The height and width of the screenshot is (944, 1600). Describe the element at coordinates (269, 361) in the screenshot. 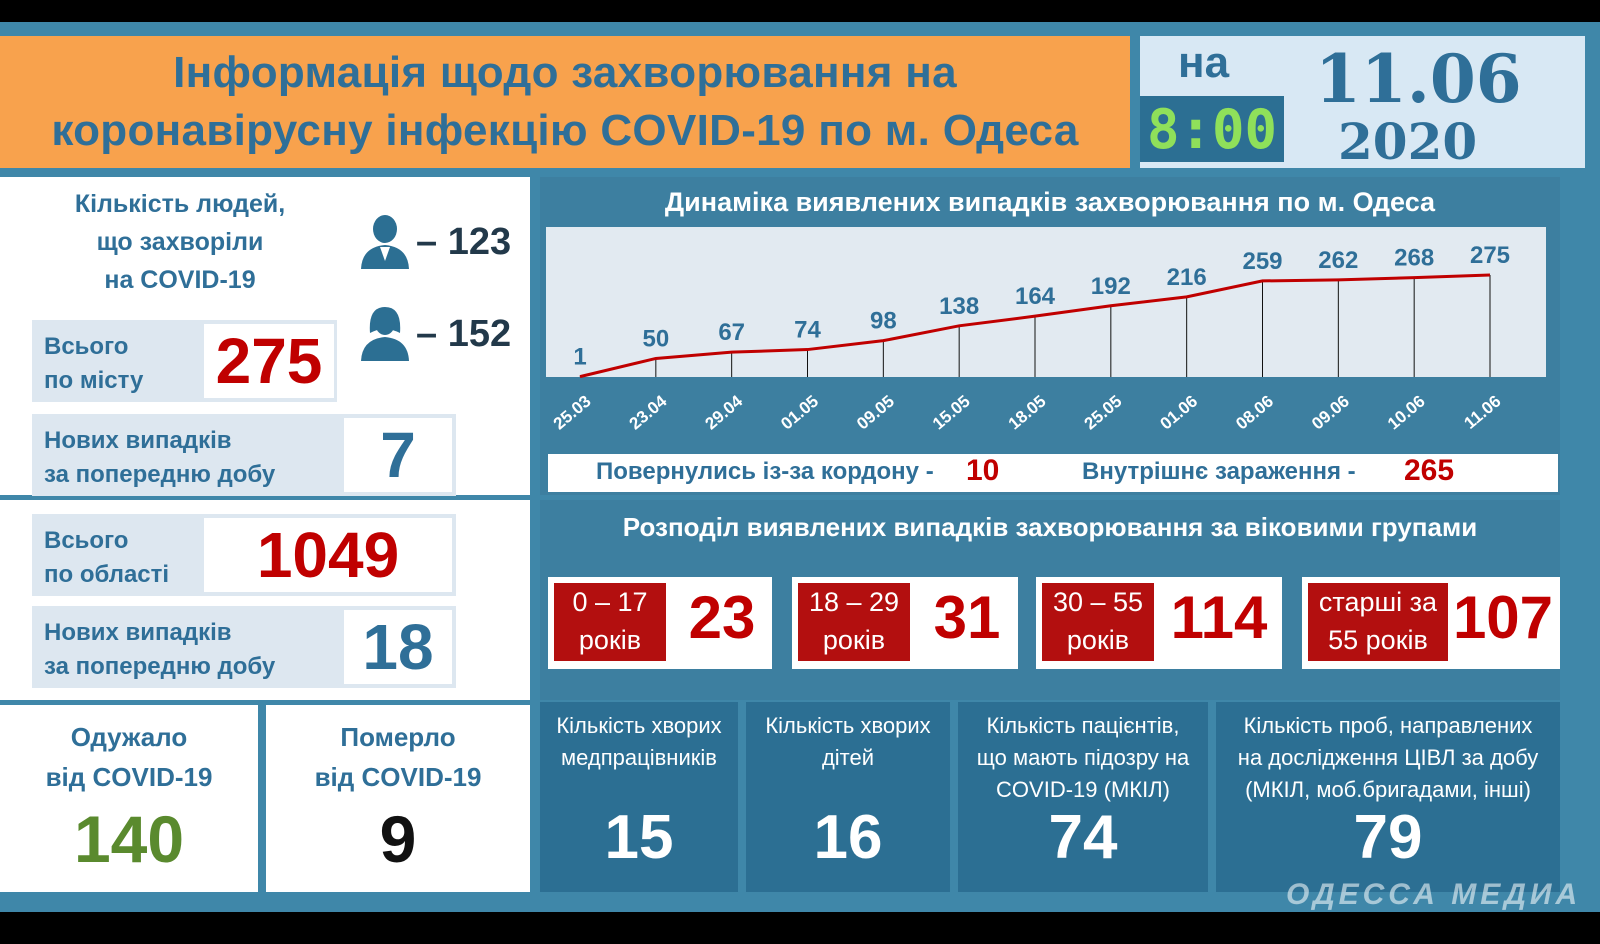

I see `city-total-value: 275` at that location.